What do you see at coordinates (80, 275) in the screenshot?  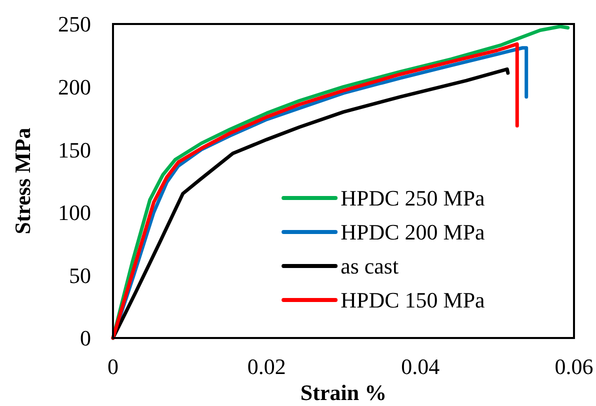 I see `y-tick-label: 50` at bounding box center [80, 275].